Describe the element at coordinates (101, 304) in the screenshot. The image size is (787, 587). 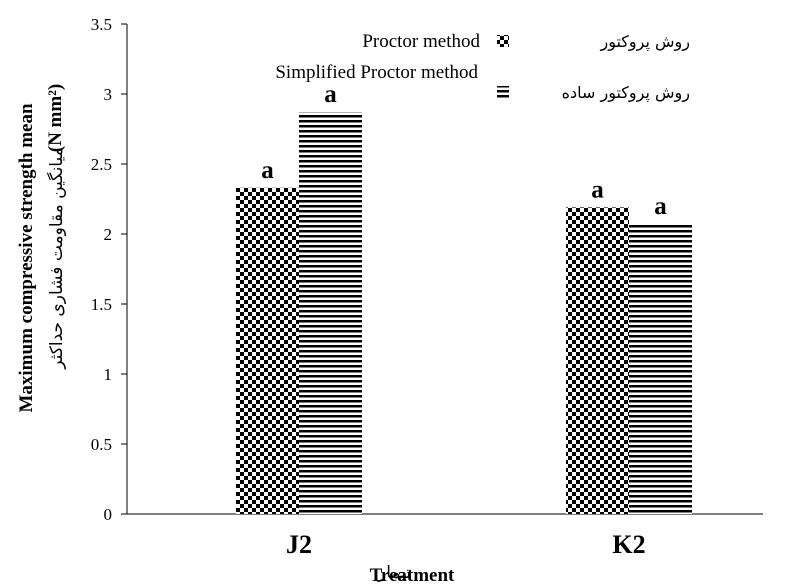
I see `y-tick-label: 1.5` at that location.